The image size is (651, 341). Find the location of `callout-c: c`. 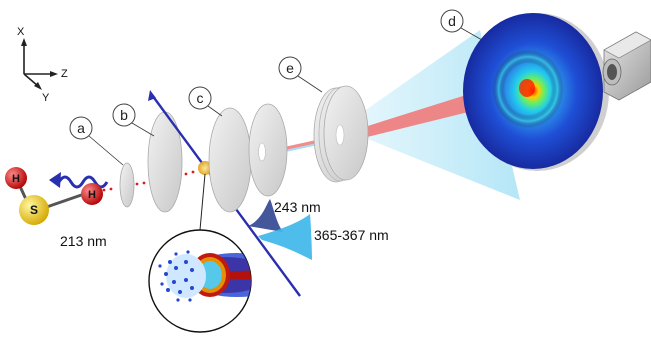

callout-c: c is located at coordinates (205, 101).